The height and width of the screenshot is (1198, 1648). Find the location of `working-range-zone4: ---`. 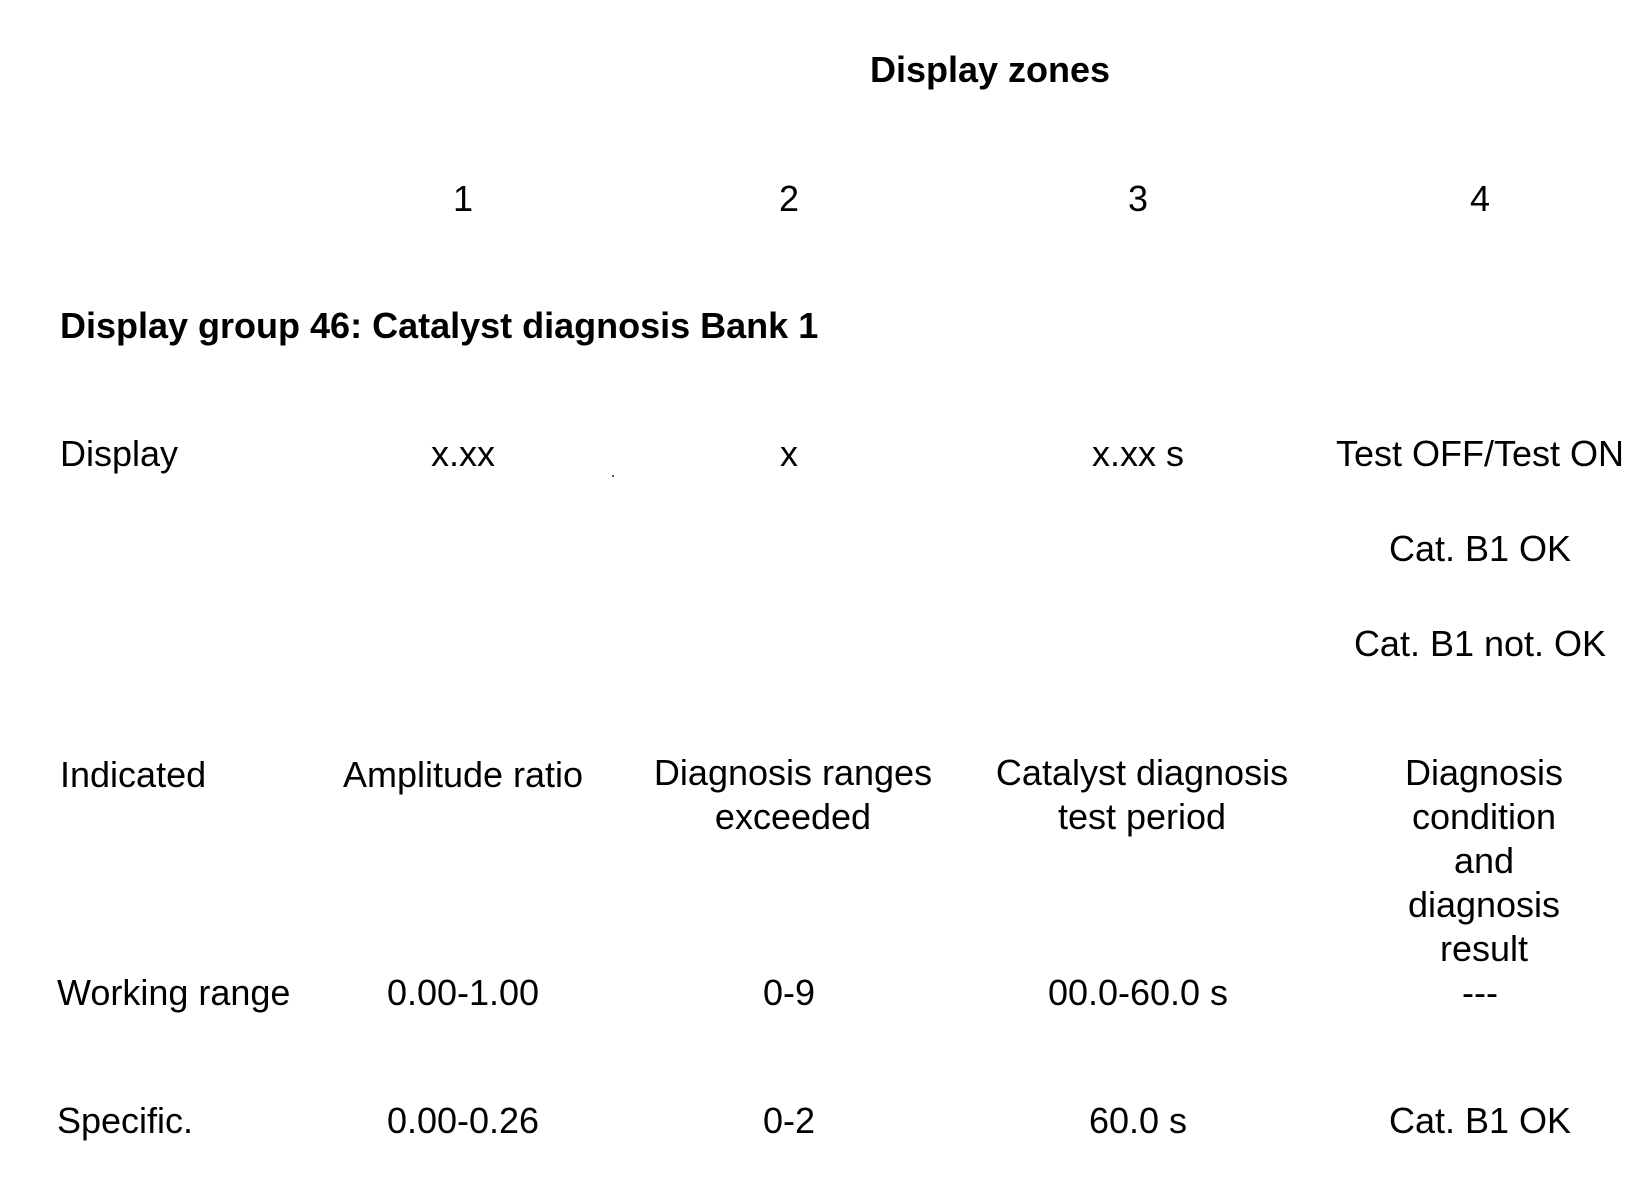

working-range-zone4: --- is located at coordinates (1480, 992).